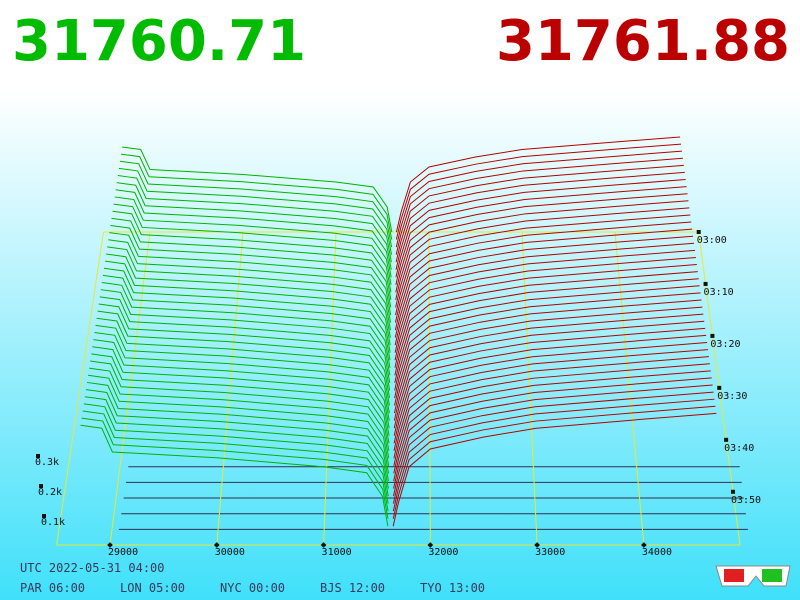 The width and height of the screenshot is (800, 600). I want to click on x-tick-label: 30000, so click(230, 552).